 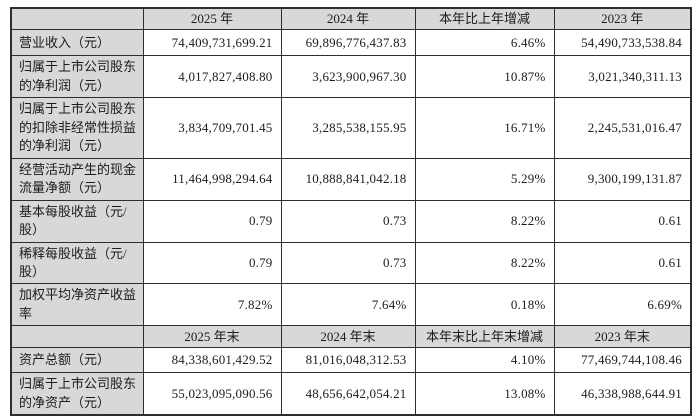 I want to click on revenue-yoy: 6.46%, so click(x=484, y=43).